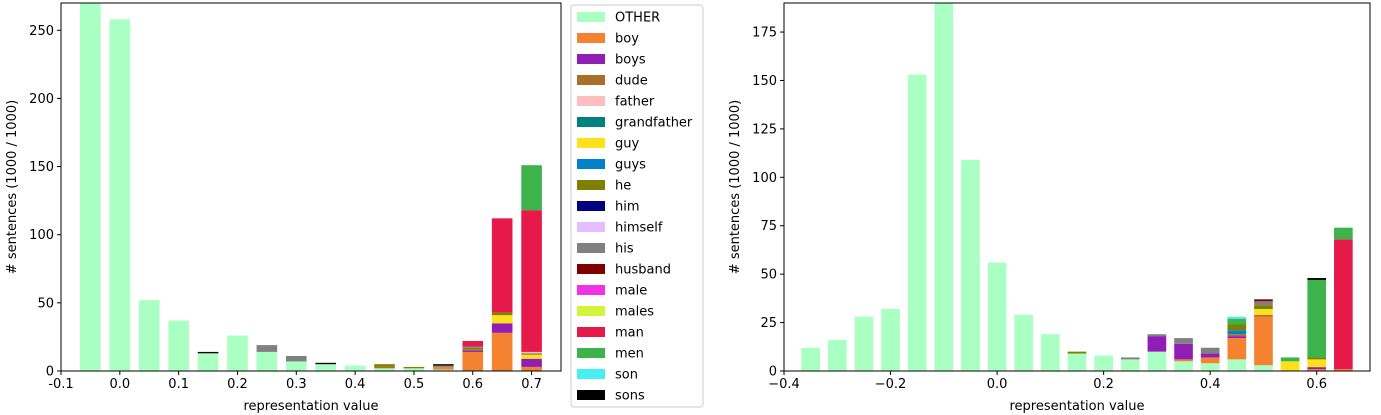  What do you see at coordinates (591, 17) in the screenshot?
I see `legend-swatch-OTHER` at bounding box center [591, 17].